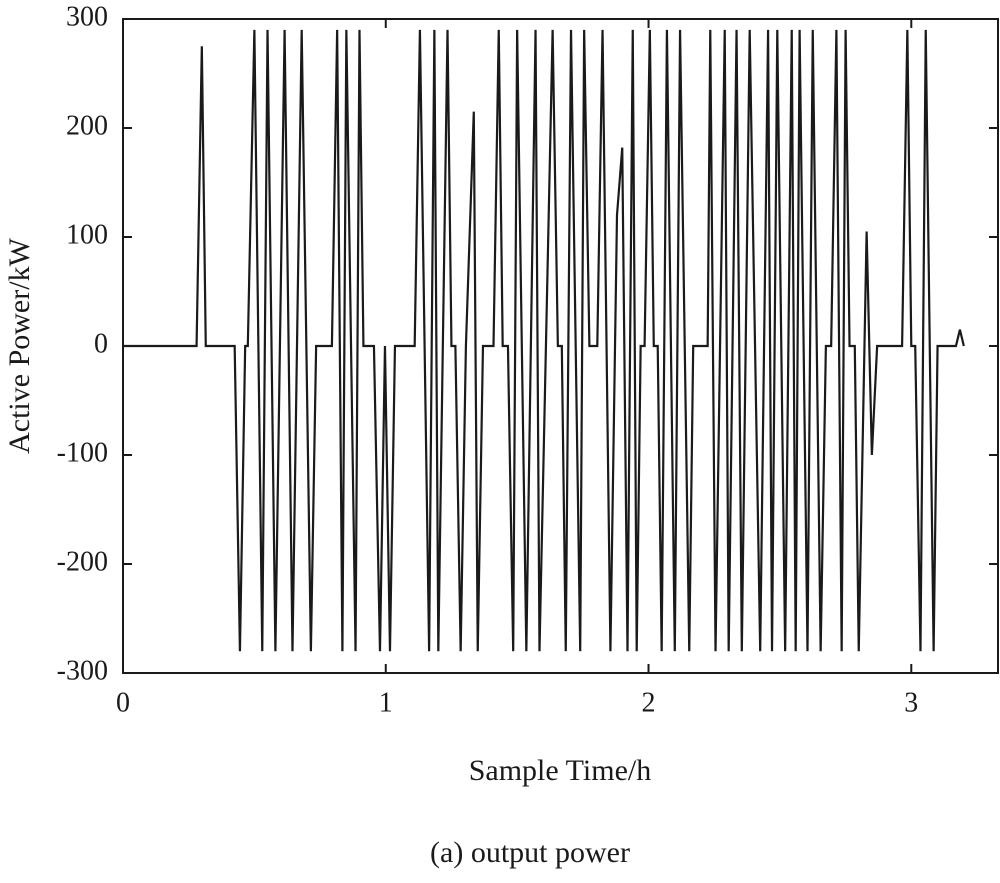 This screenshot has width=1000, height=883. What do you see at coordinates (87, 125) in the screenshot?
I see `y-tick-label: 200` at bounding box center [87, 125].